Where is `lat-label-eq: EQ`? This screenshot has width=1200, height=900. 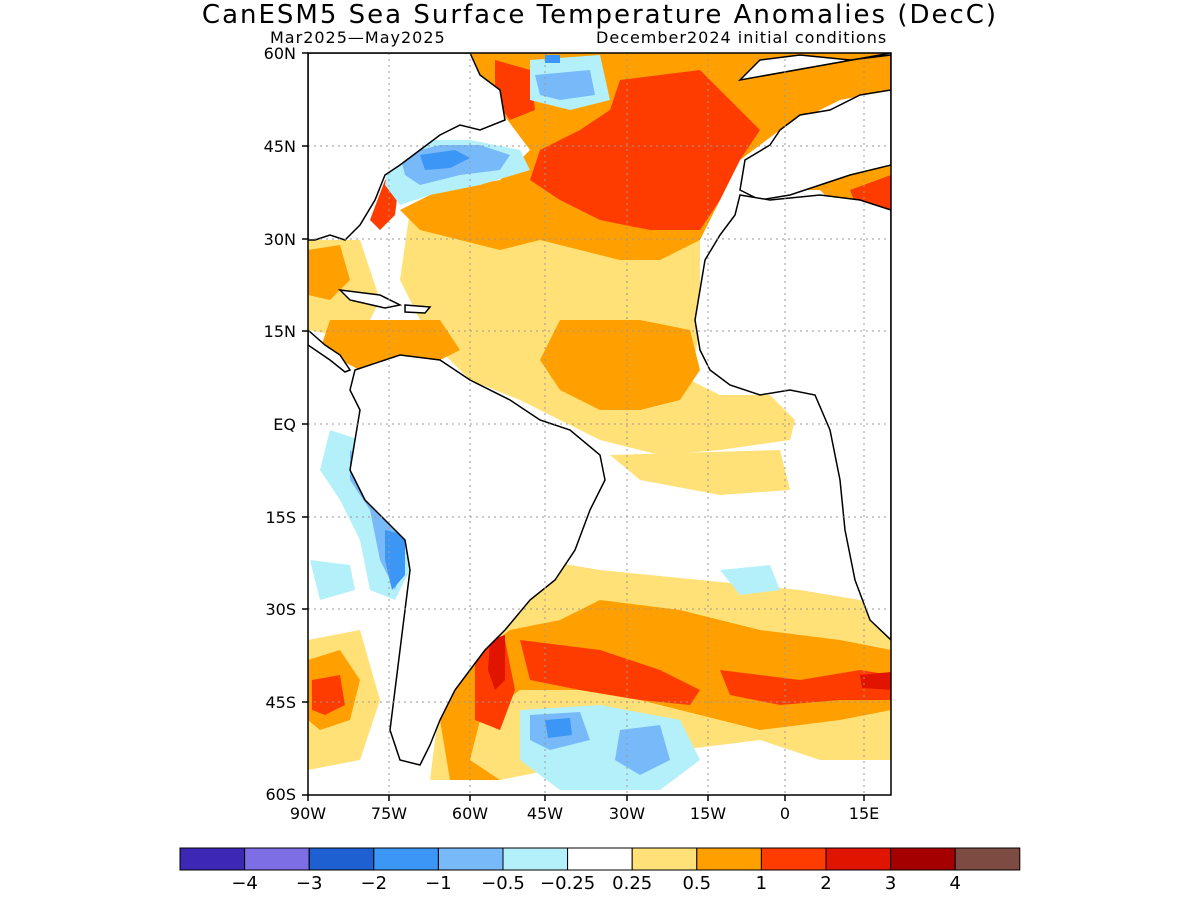 lat-label-eq: EQ is located at coordinates (284, 424).